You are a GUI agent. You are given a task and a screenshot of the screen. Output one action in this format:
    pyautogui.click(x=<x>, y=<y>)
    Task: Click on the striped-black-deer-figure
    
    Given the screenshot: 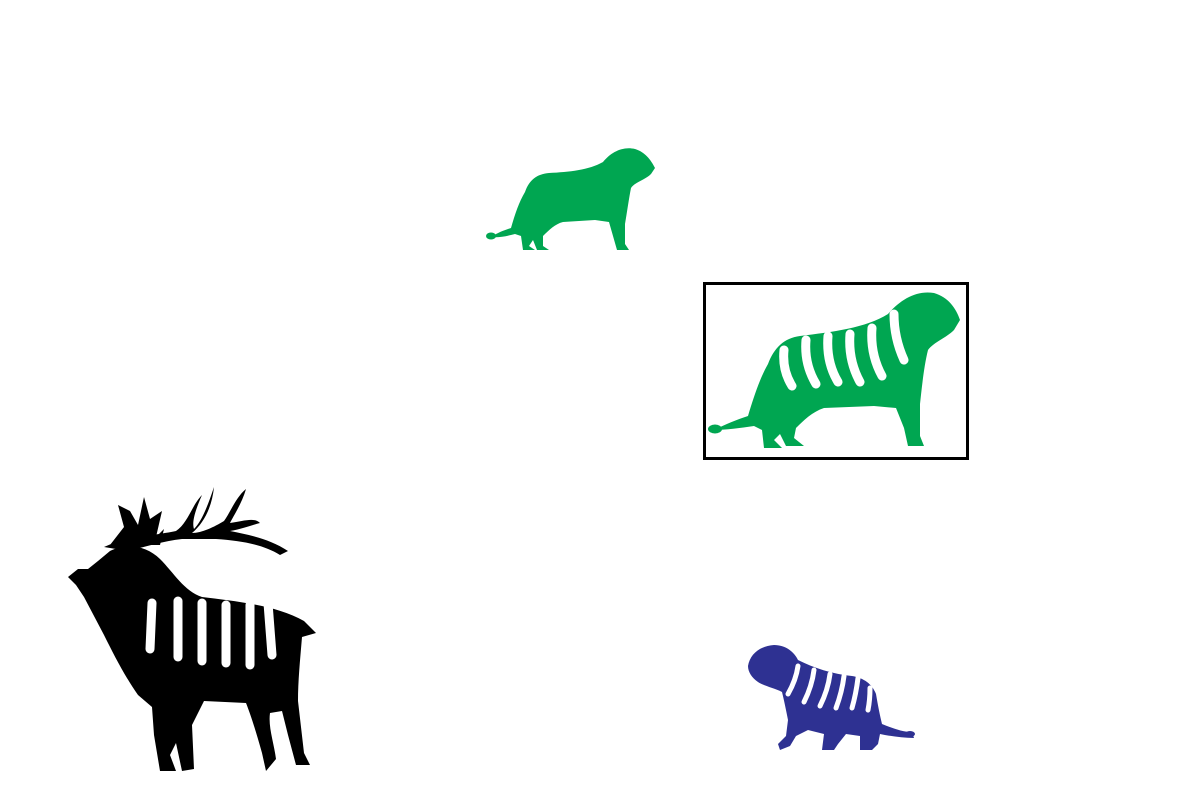 What is the action you would take?
    pyautogui.click(x=194, y=622)
    